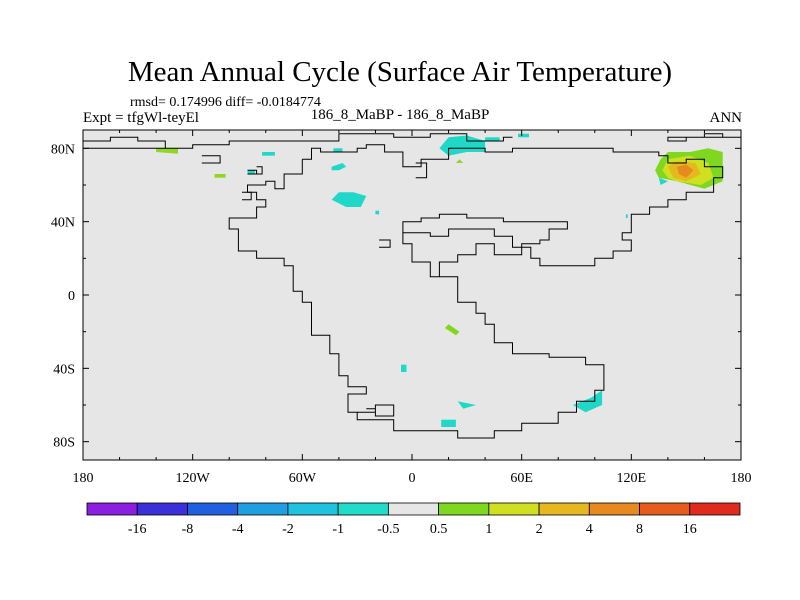  I want to click on colorbar-label: 0.5, so click(439, 529).